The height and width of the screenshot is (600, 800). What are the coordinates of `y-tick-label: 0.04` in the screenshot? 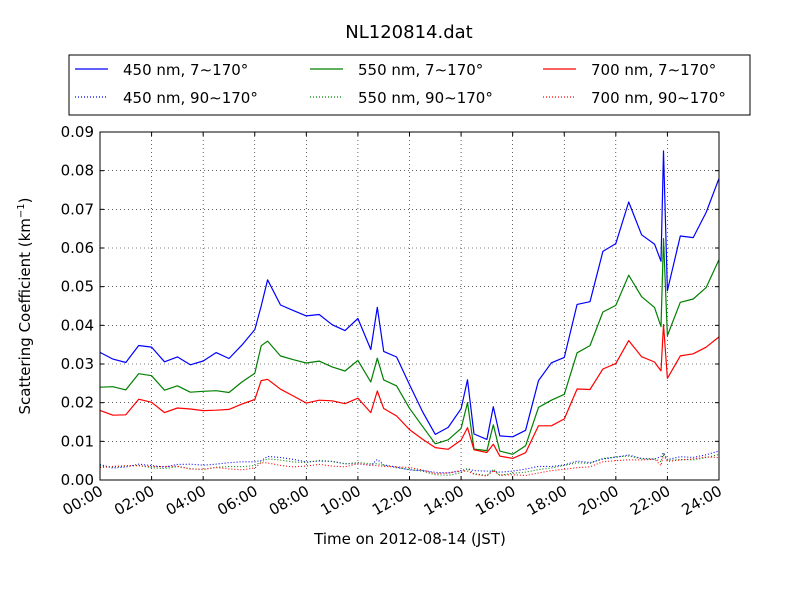 It's located at (77, 325).